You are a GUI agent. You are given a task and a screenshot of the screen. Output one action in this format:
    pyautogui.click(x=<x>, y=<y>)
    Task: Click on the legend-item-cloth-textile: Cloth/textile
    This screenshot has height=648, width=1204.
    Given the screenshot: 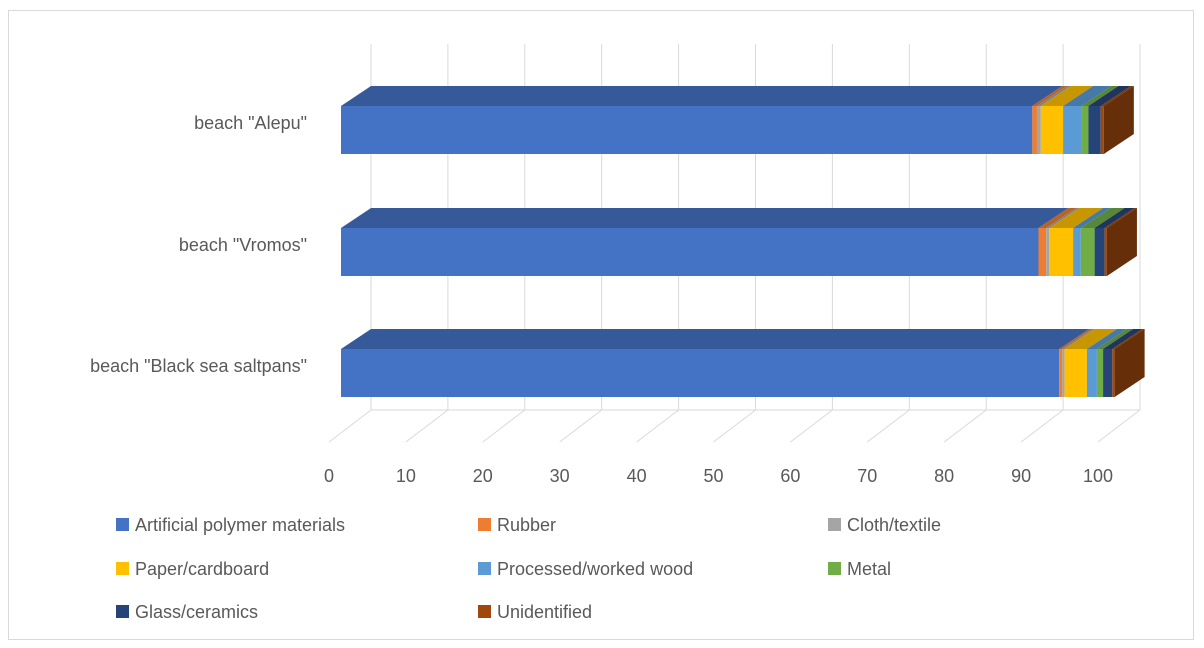 What is the action you would take?
    pyautogui.click(x=884, y=525)
    